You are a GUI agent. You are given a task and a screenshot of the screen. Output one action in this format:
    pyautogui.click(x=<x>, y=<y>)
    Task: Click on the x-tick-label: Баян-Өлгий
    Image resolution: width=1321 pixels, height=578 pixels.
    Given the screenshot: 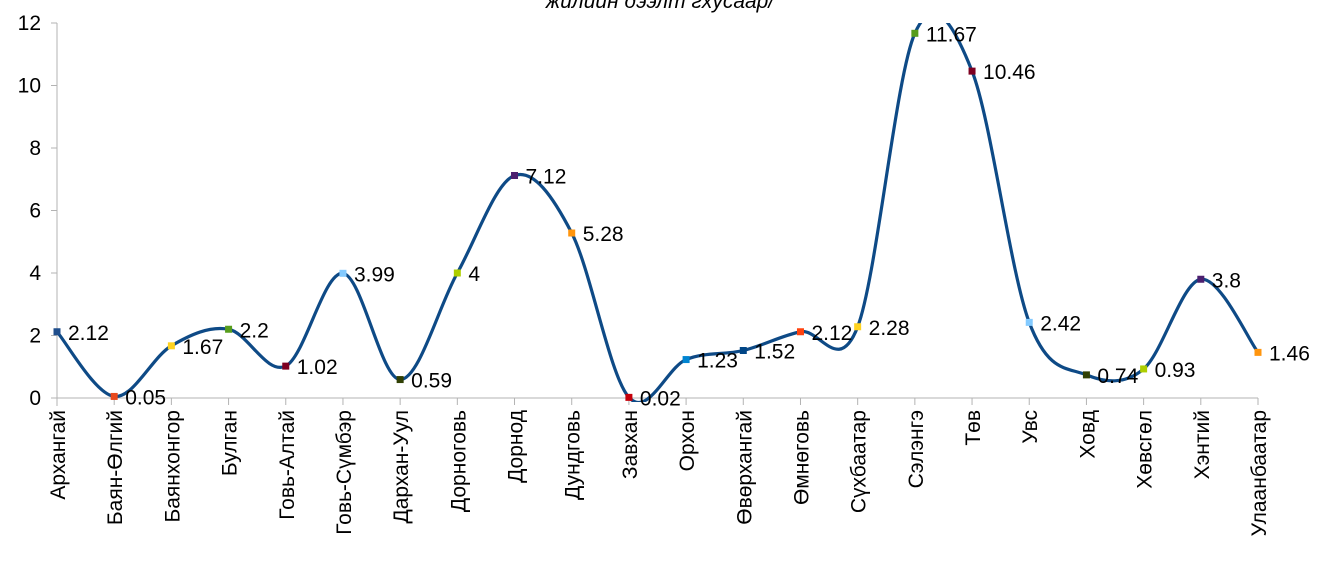 What is the action you would take?
    pyautogui.click(x=115, y=467)
    